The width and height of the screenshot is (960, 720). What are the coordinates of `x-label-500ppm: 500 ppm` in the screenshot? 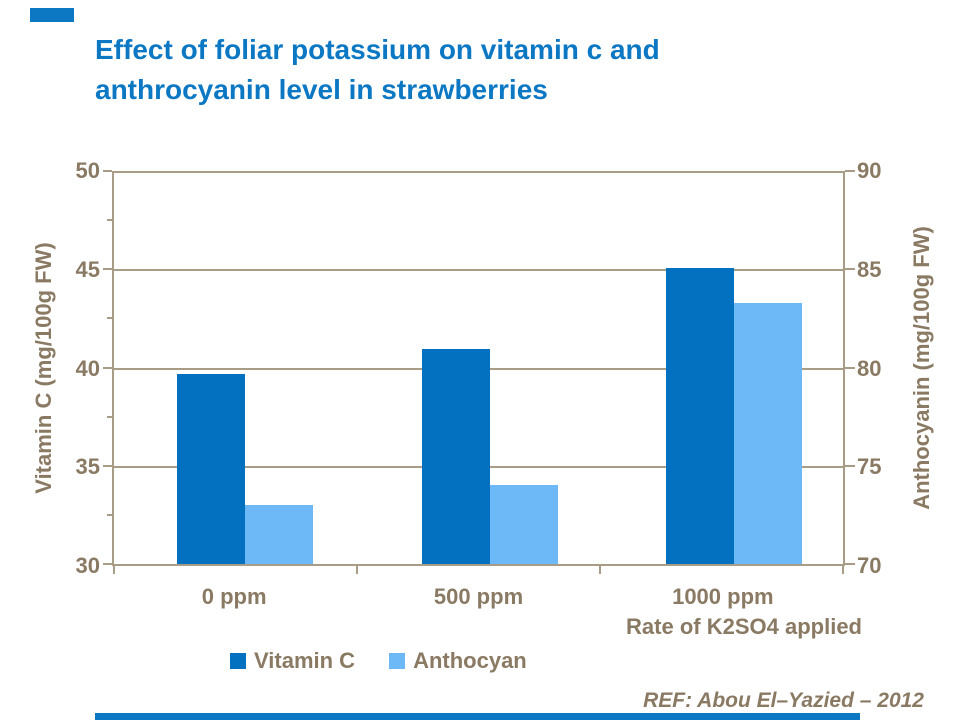 It's located at (478, 596).